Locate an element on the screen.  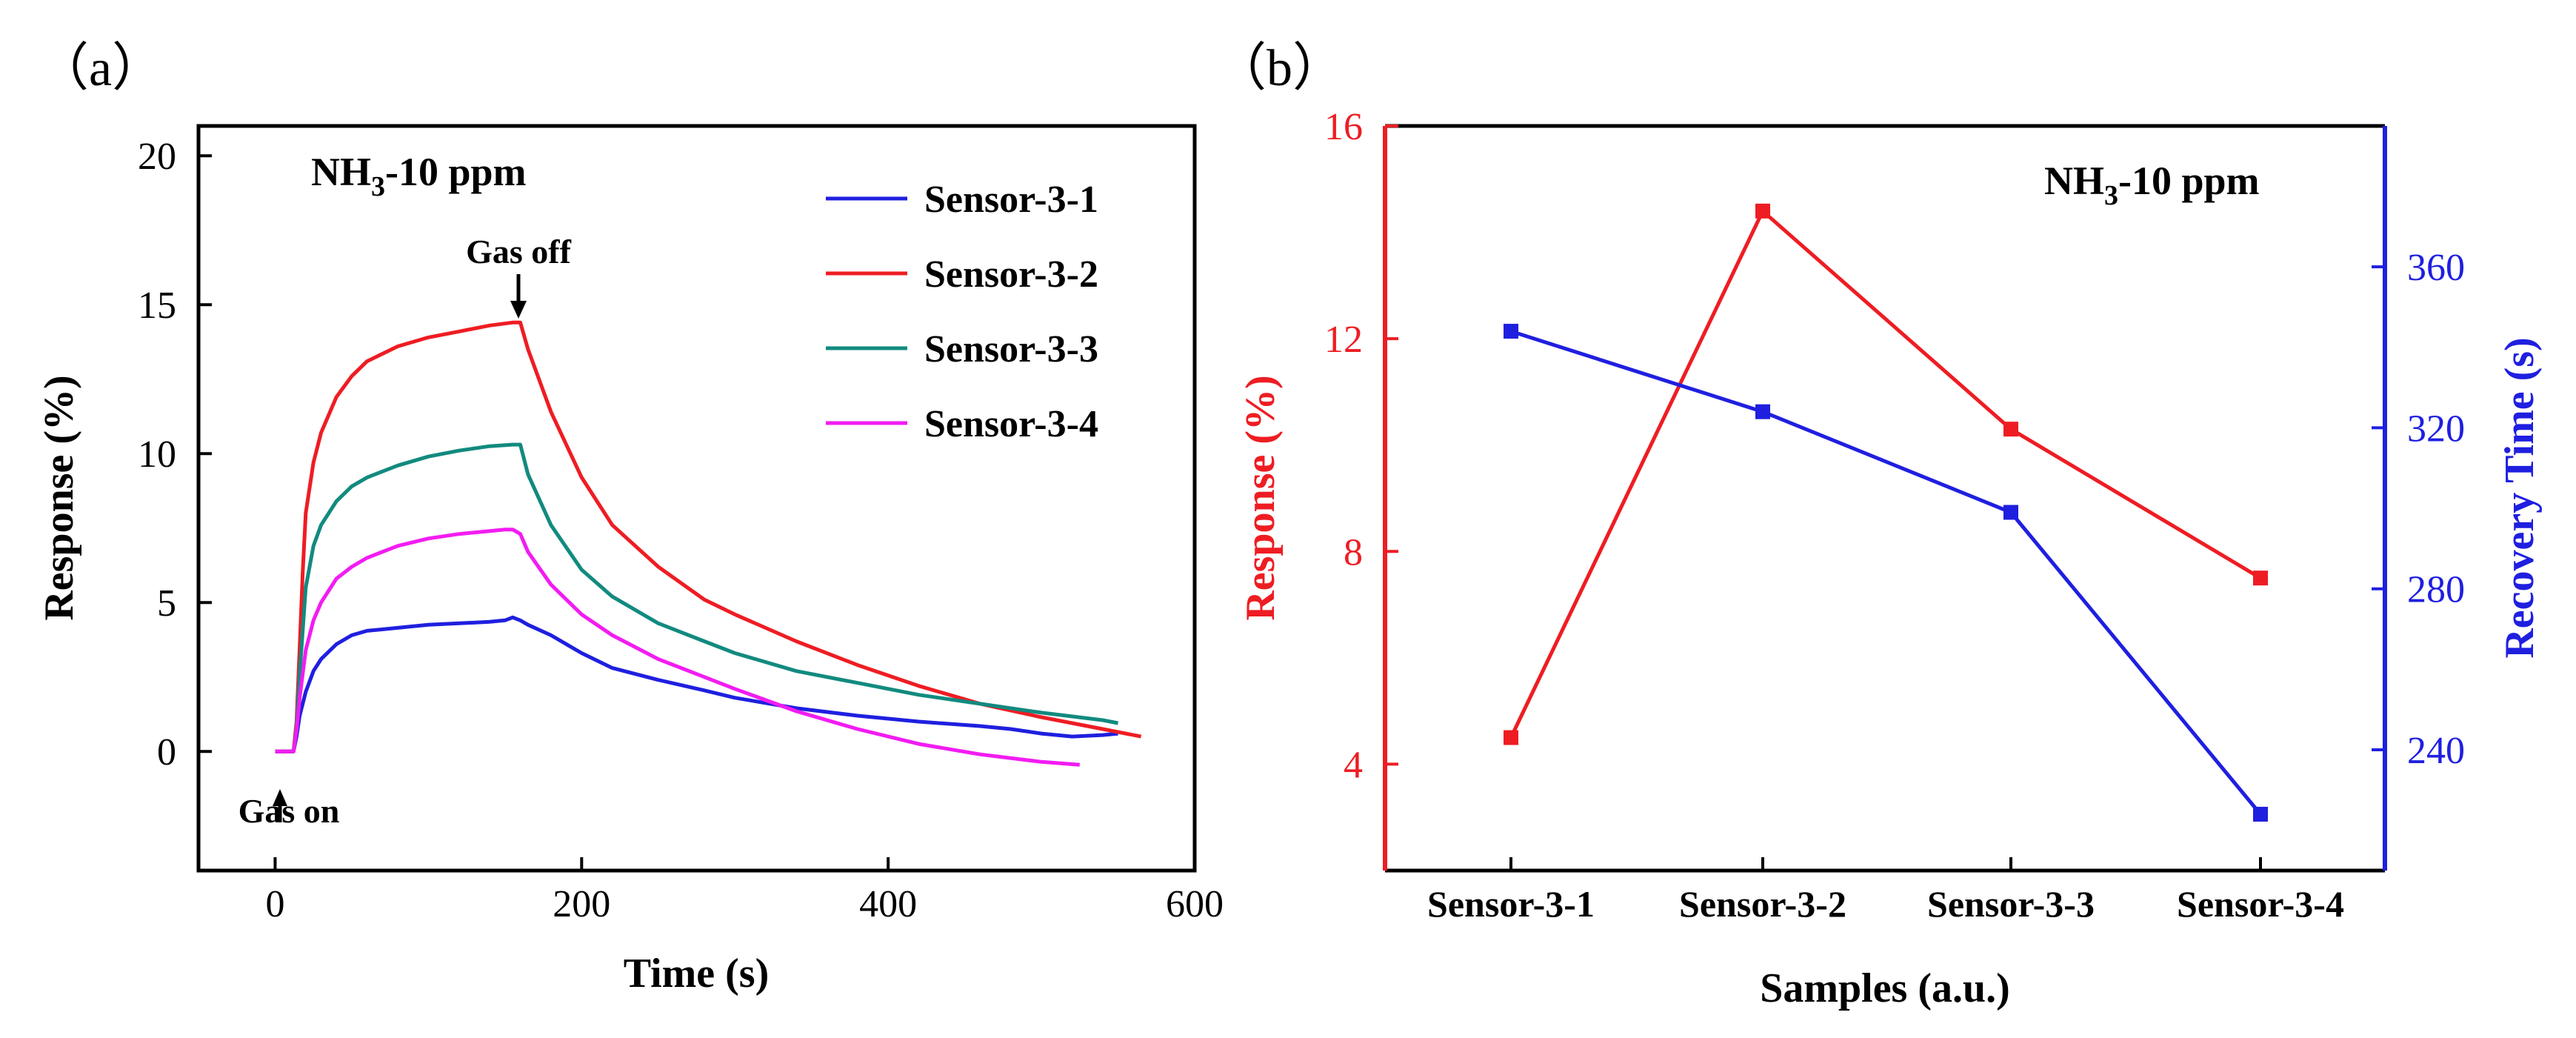
panel-a-y-tick-label: 5 is located at coordinates (166, 603).